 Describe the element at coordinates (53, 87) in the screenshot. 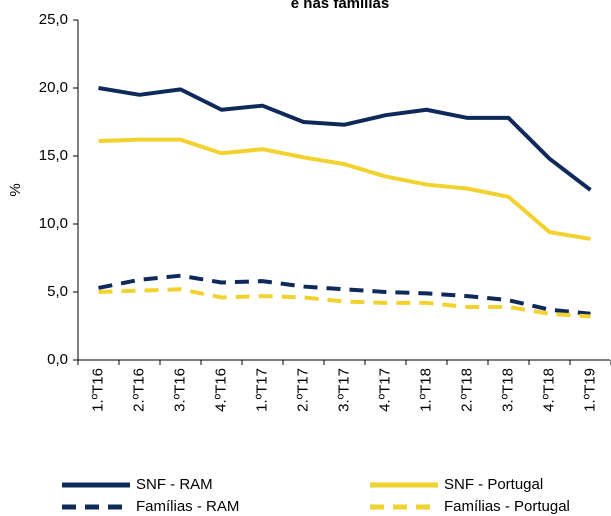

I see `y-tick-label: 20,0` at that location.